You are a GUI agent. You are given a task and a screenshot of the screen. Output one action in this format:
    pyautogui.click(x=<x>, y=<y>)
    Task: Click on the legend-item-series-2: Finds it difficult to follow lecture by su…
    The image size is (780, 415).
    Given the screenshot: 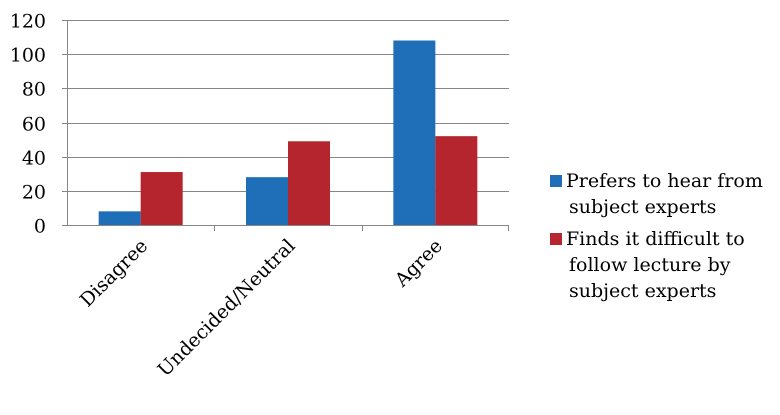 What is the action you would take?
    pyautogui.click(x=647, y=265)
    